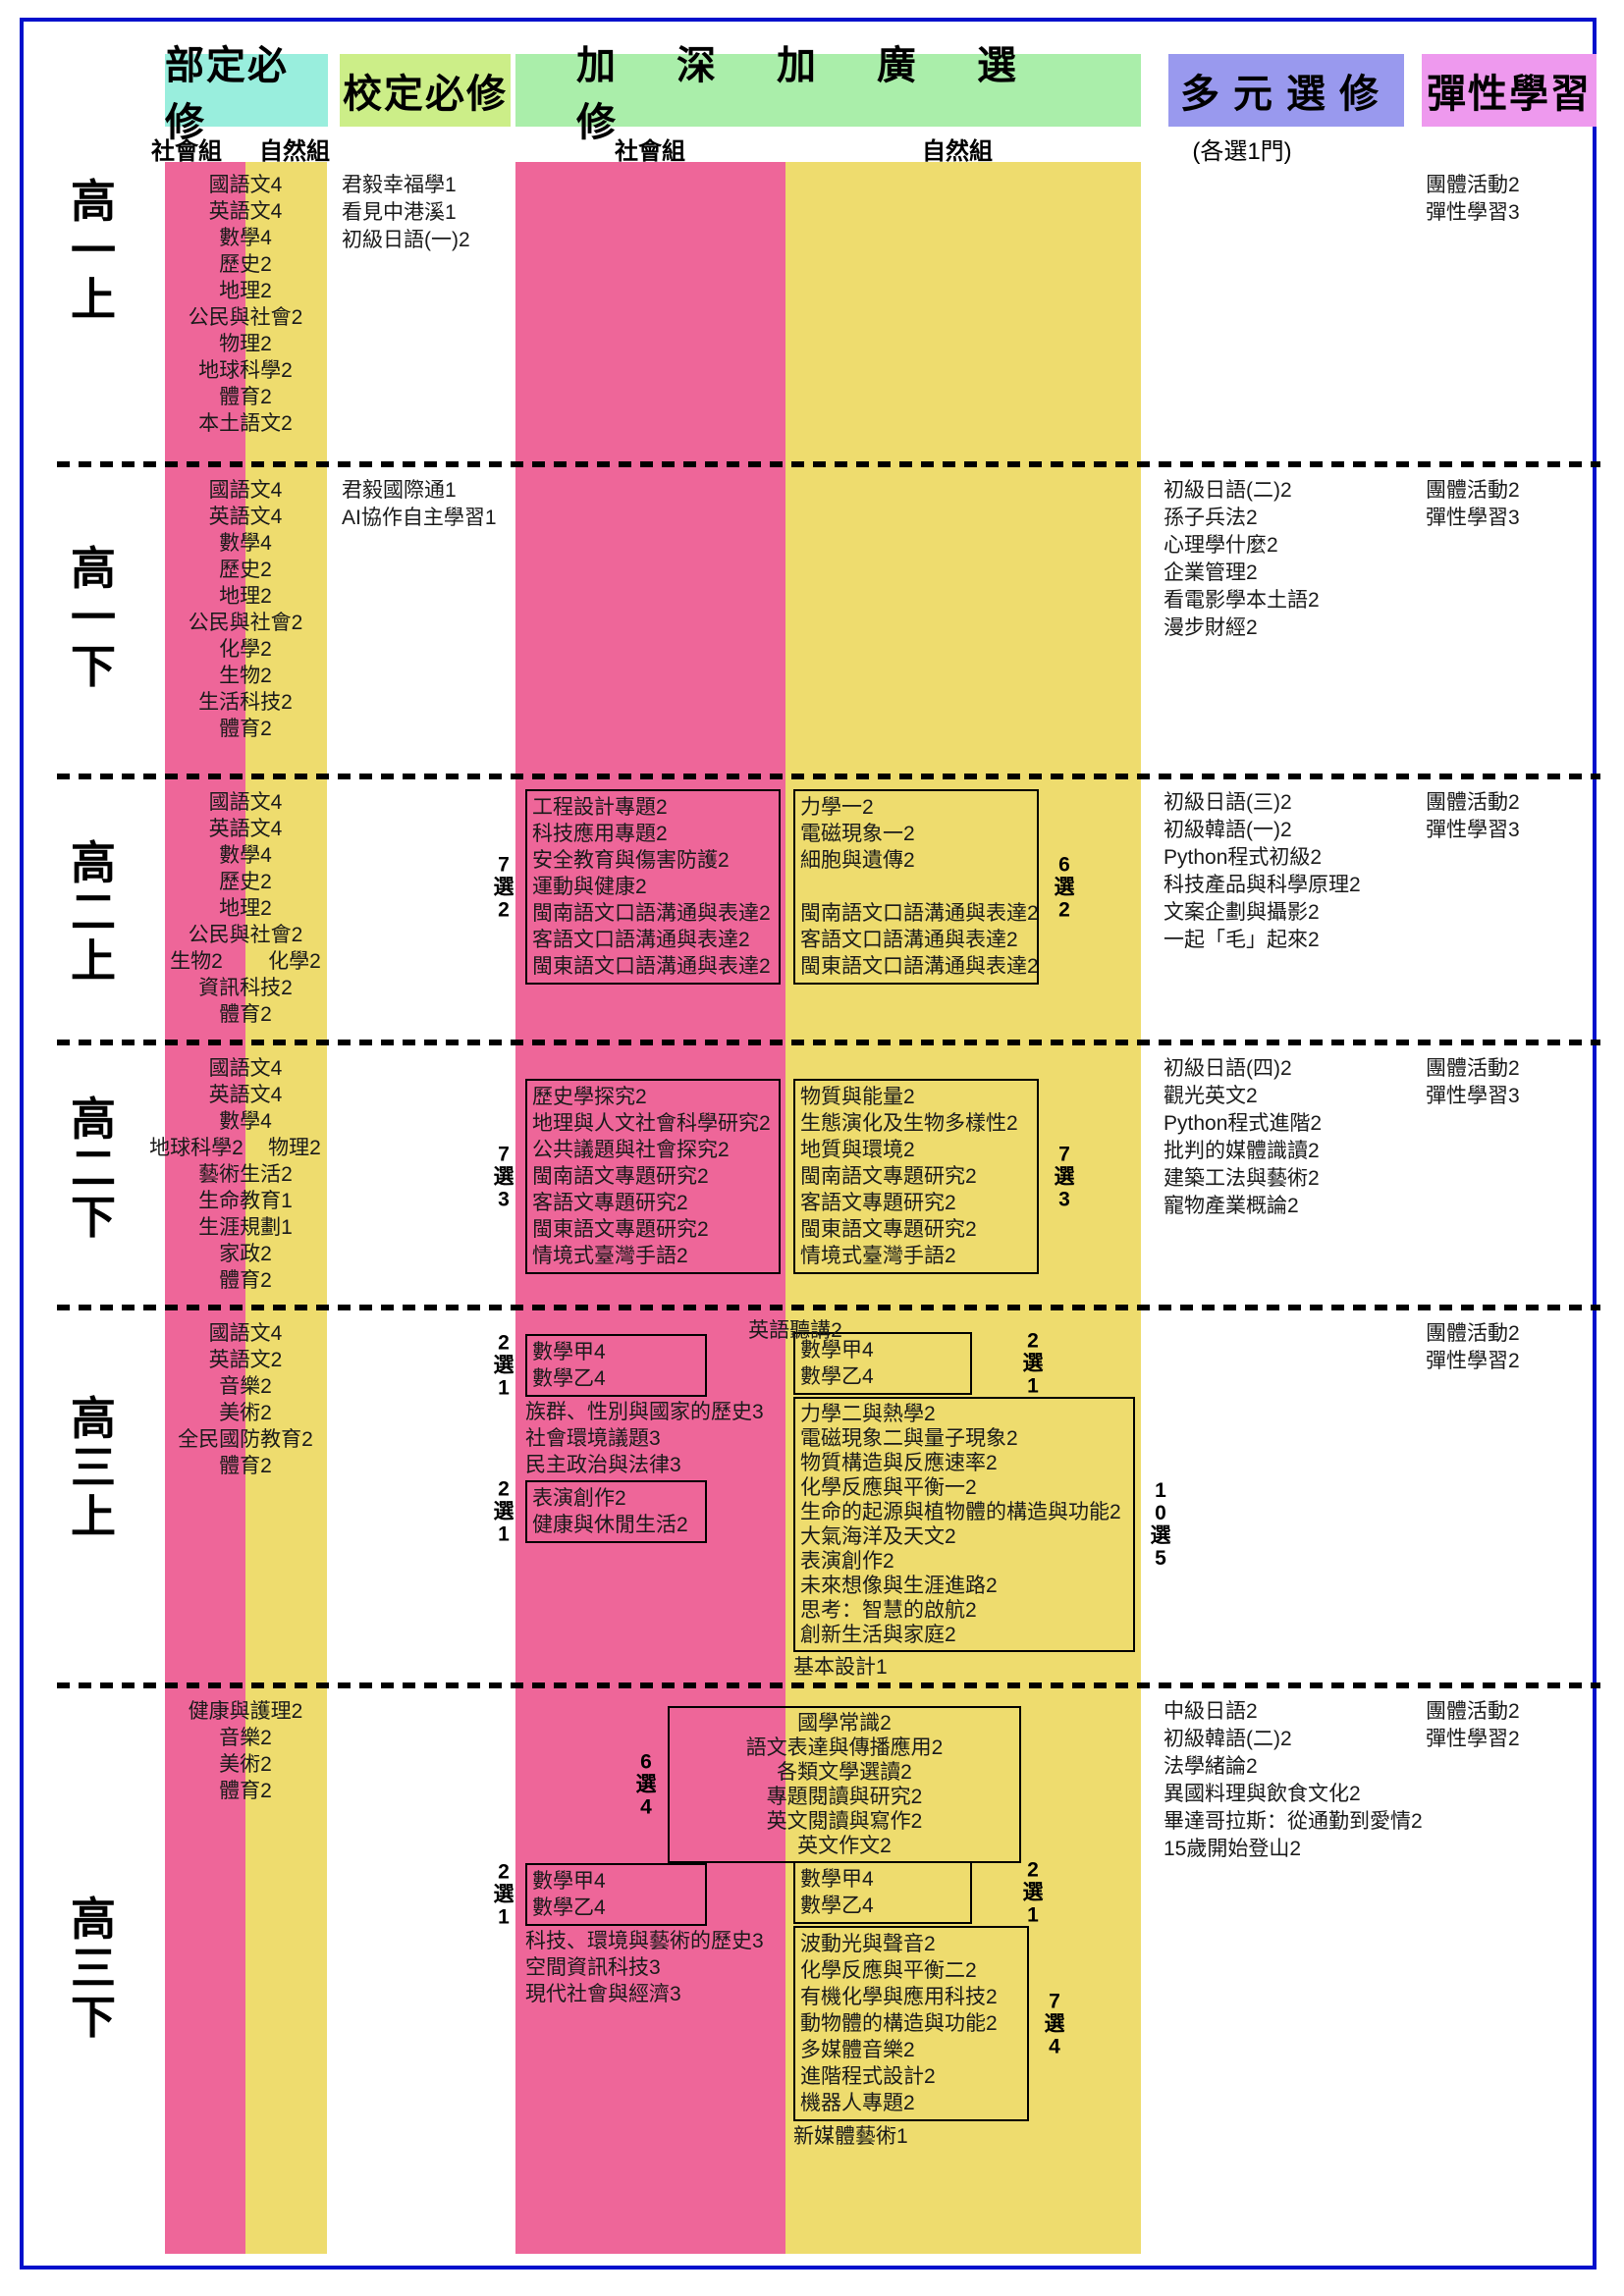  I want to click on course-item: Python程式初級2, so click(1243, 858).